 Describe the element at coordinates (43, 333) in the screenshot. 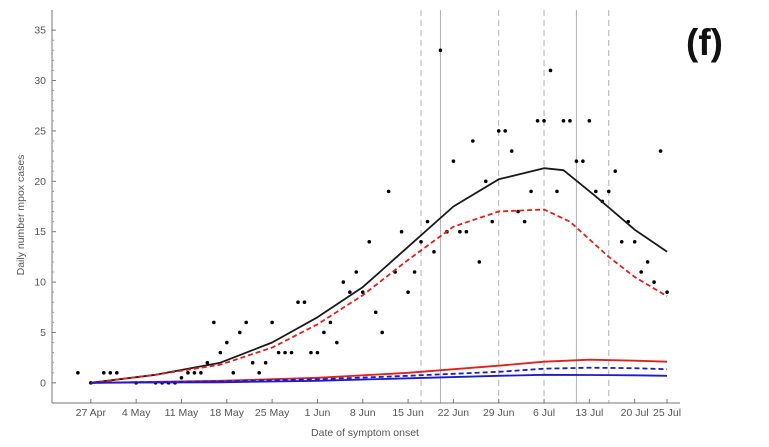

I see `y-tick-label: 5` at that location.